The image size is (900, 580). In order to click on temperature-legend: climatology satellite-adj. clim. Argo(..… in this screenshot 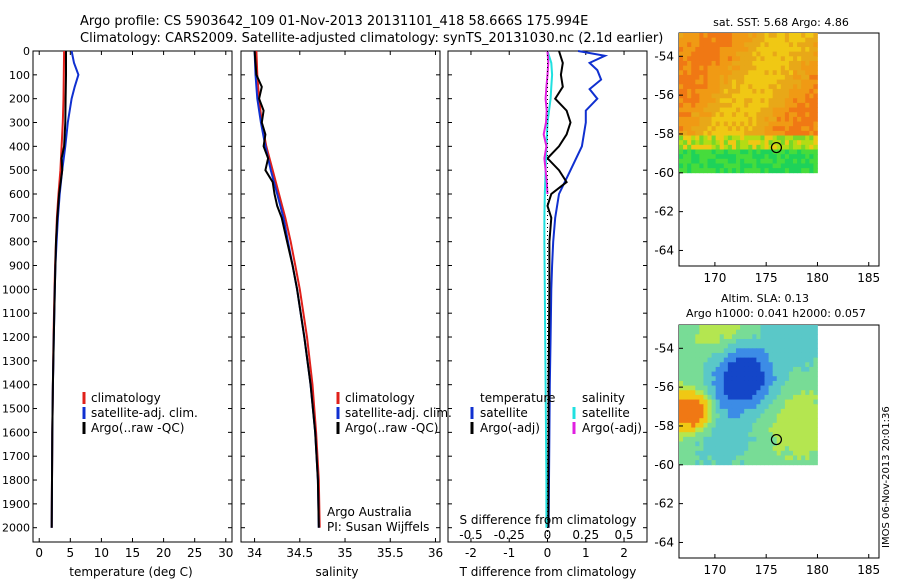, I will do `click(140, 413)`.